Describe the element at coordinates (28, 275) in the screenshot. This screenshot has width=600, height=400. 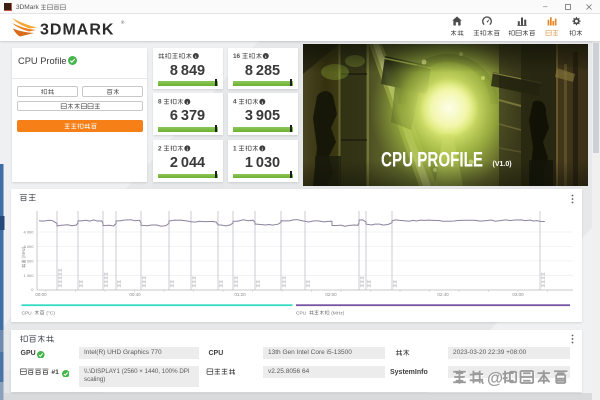
I see `svg-text: 1 000` at that location.